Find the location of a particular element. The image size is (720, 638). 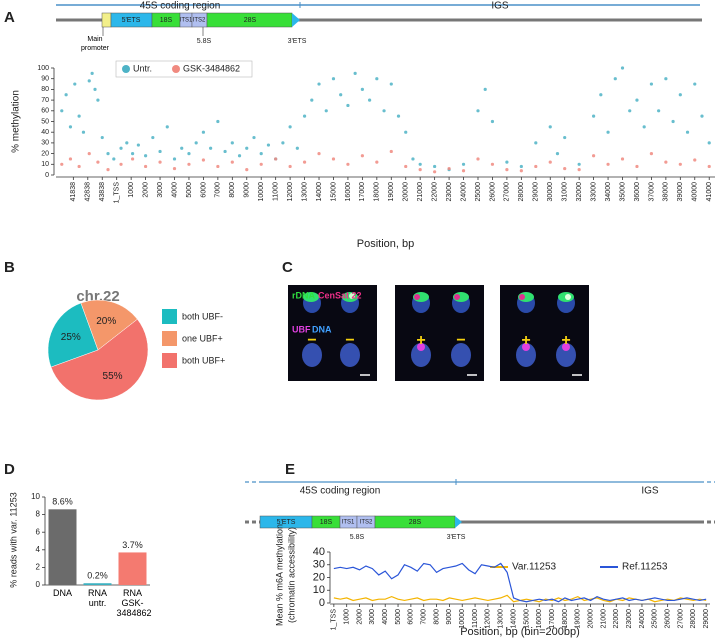

region-label: IGS is located at coordinates (650, 491).